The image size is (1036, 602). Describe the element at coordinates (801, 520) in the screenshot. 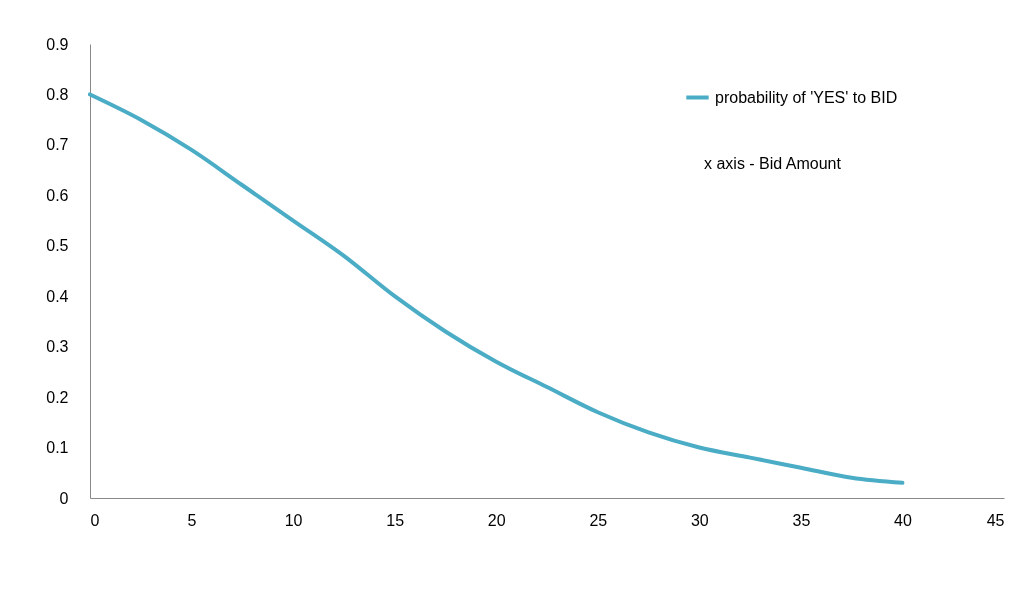

I see `x-tick-label: 35` at that location.